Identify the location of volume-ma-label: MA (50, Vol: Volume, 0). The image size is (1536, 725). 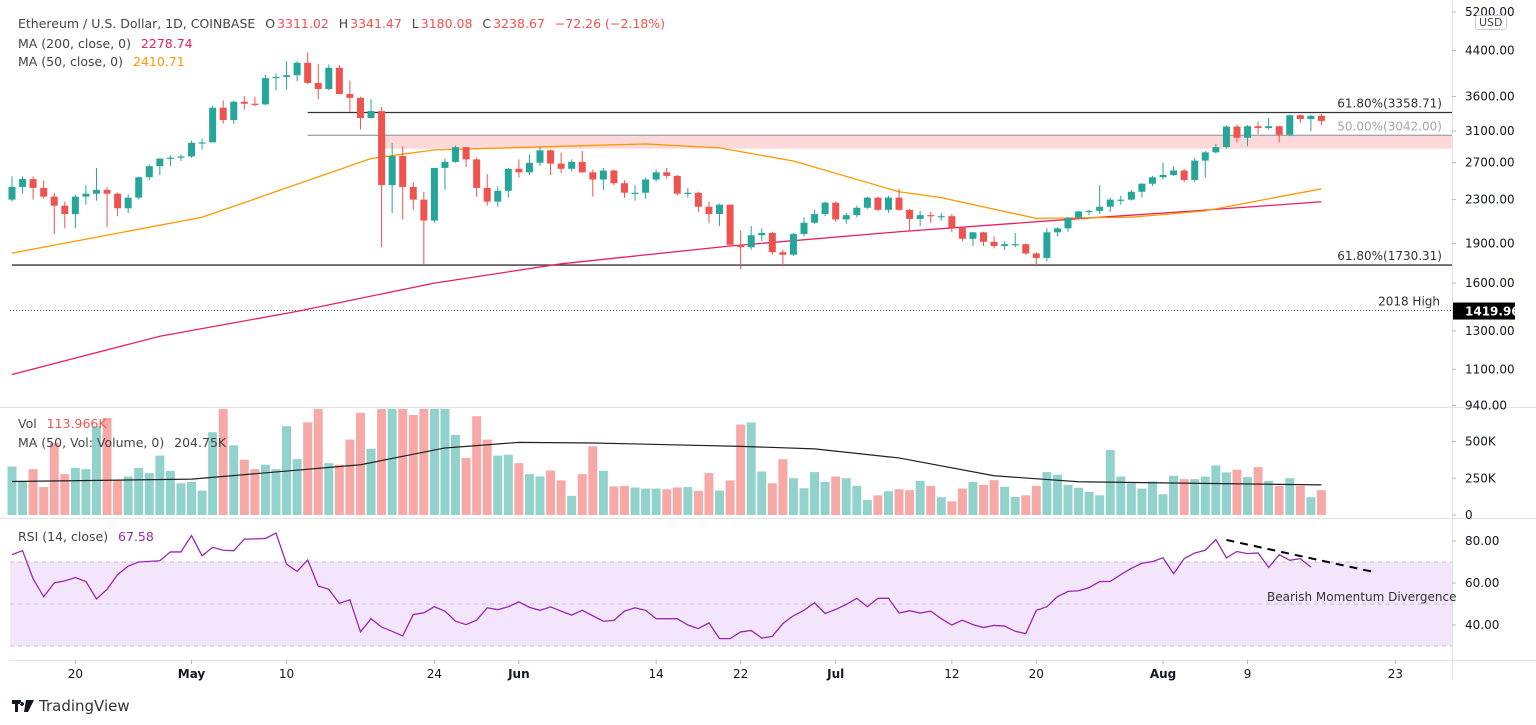
(91, 442).